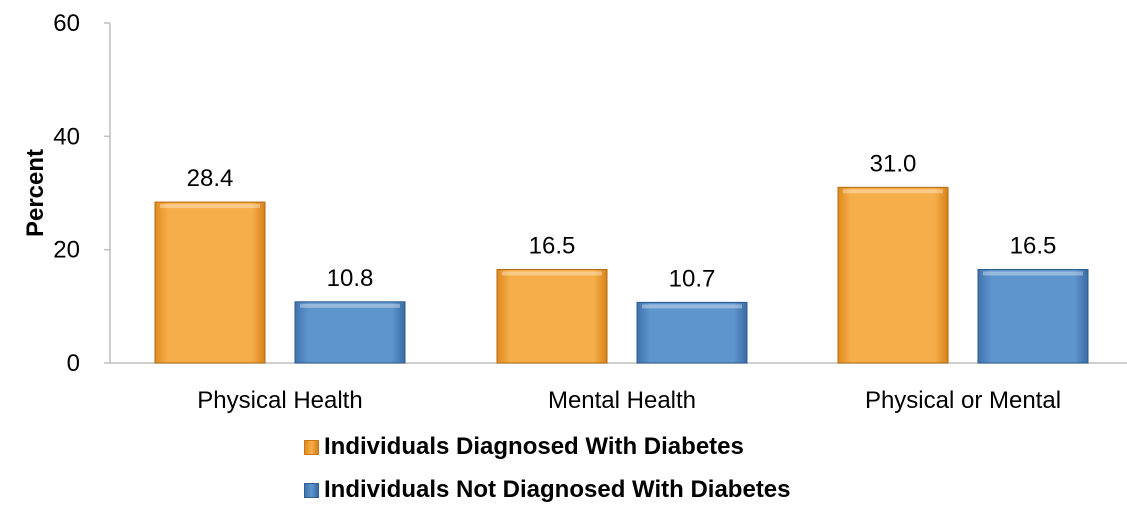  Describe the element at coordinates (963, 400) in the screenshot. I see `x-category-label: Physical or Mental` at that location.